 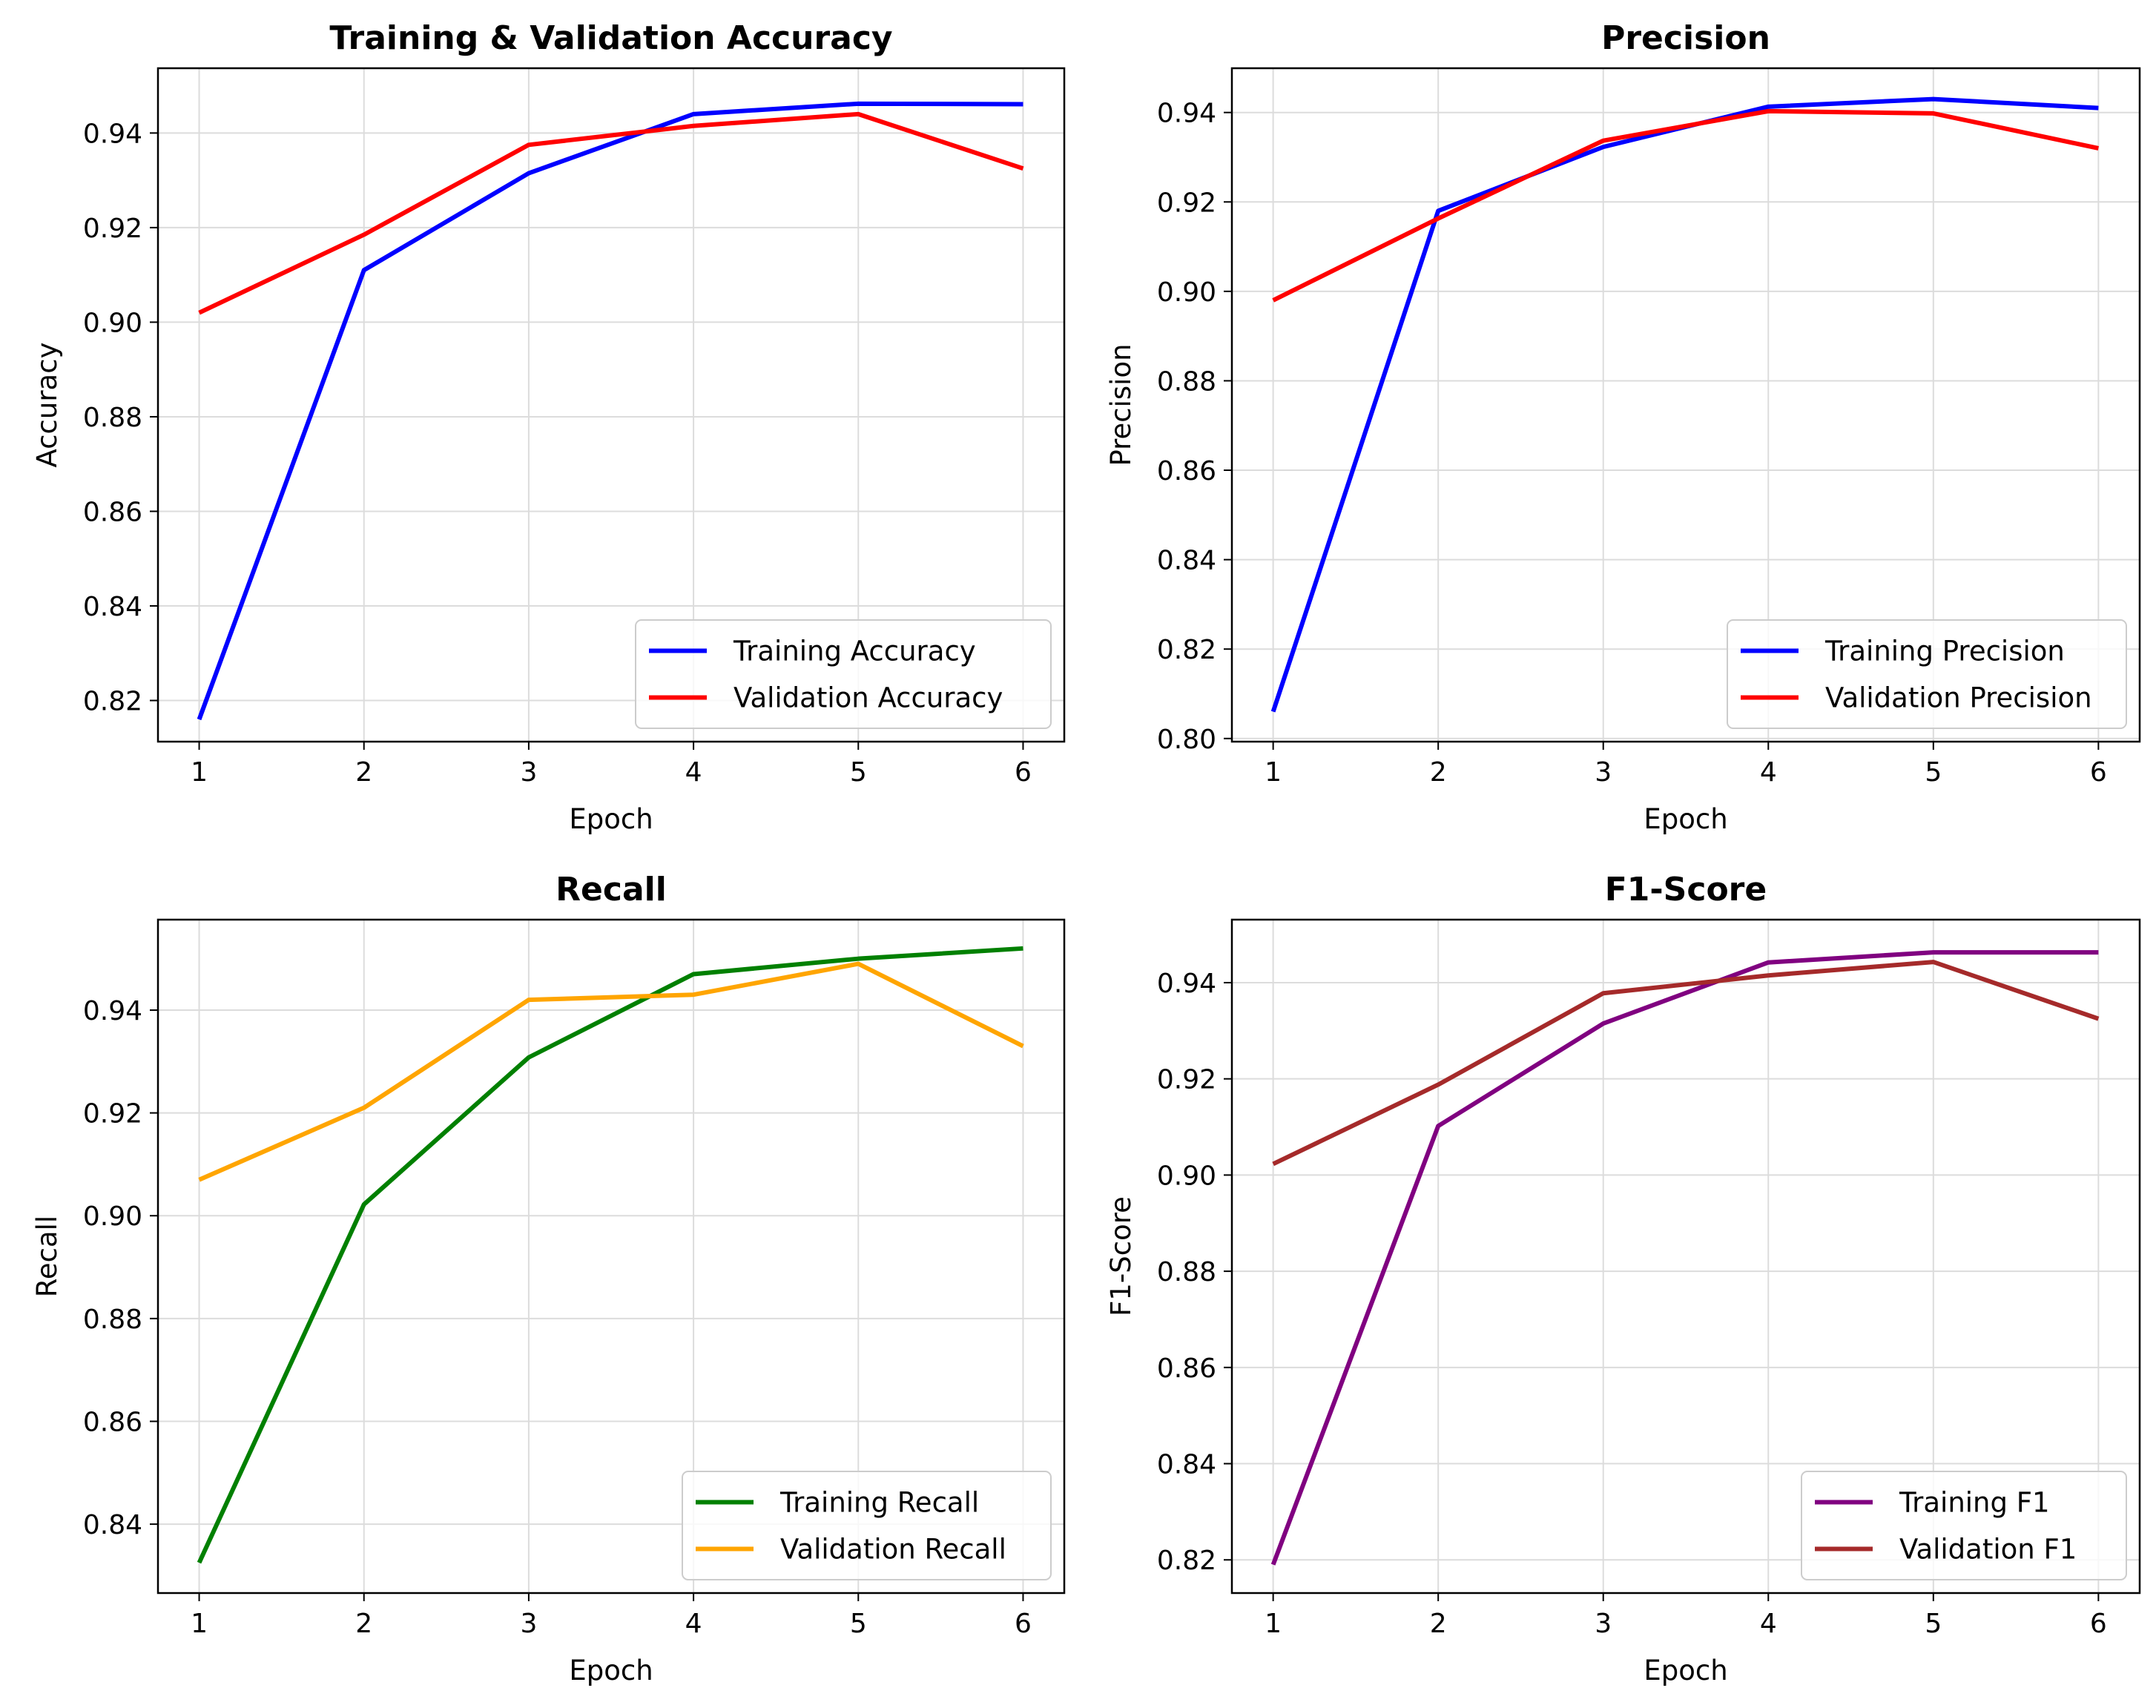 I want to click on legend: Training Precision Validation Precision, so click(x=1927, y=674).